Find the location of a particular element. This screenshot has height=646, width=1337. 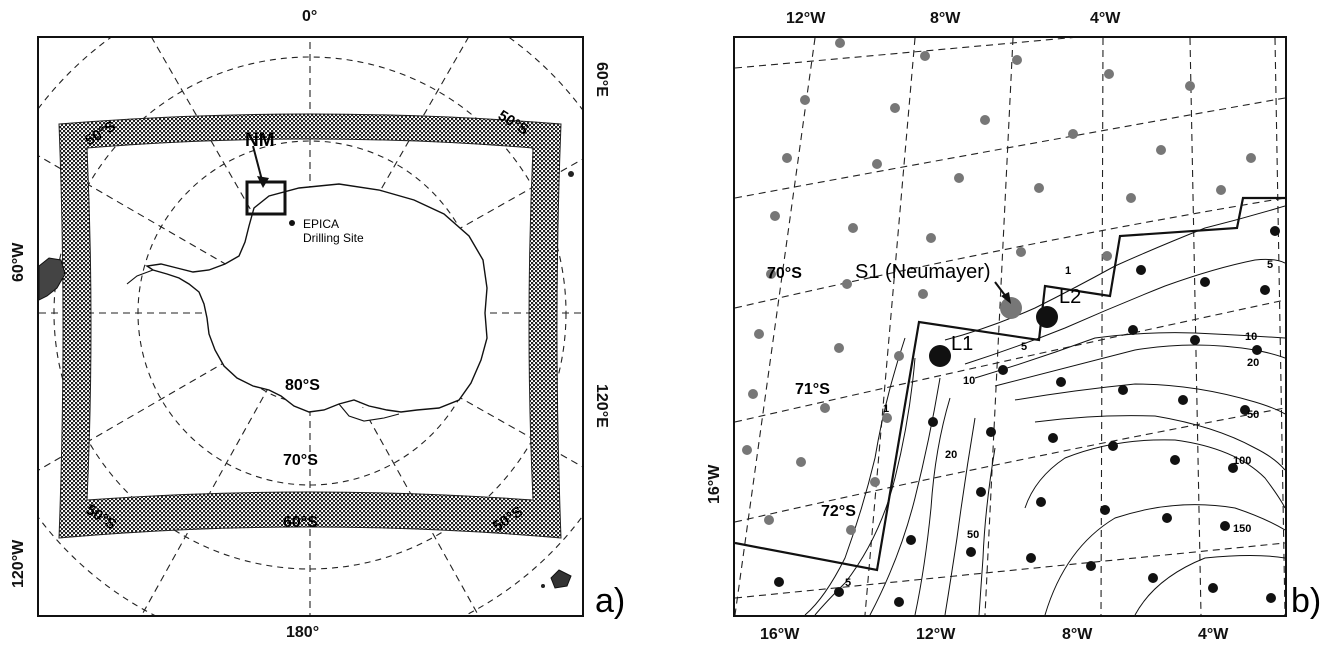

panel-b-letter: b) is located at coordinates (1306, 601).